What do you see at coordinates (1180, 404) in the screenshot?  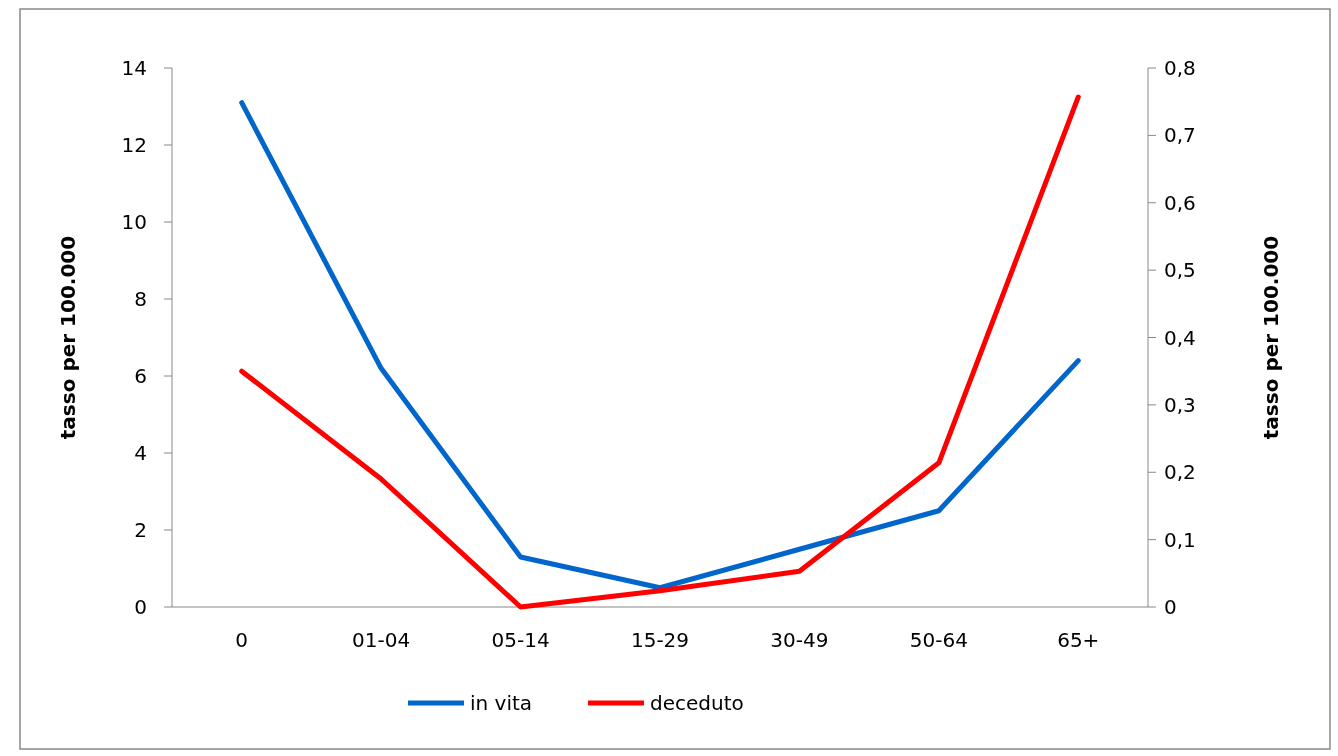 I see `y2-tick-label: 0,3` at bounding box center [1180, 404].